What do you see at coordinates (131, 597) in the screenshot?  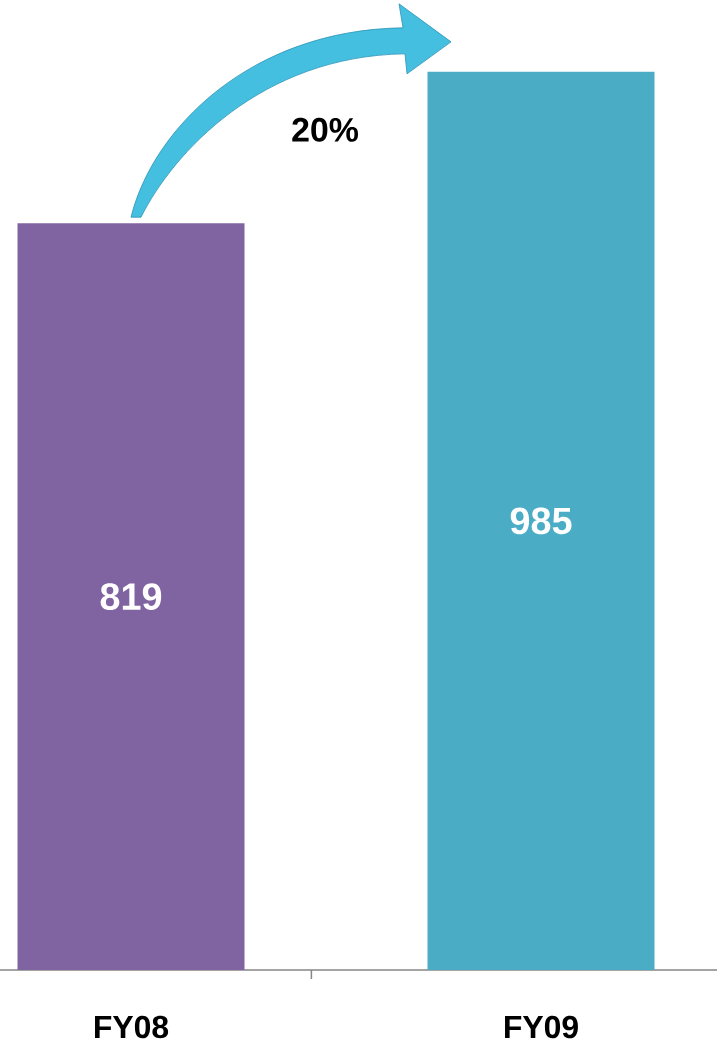 I see `data-label: 819` at bounding box center [131, 597].